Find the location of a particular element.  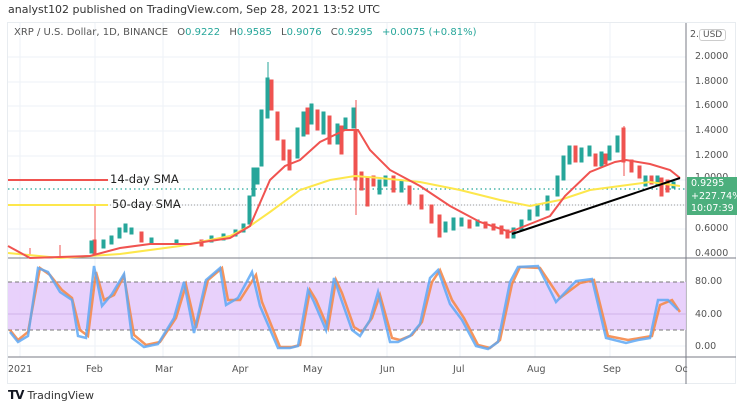

change-percent: +227.74% is located at coordinates (716, 196).